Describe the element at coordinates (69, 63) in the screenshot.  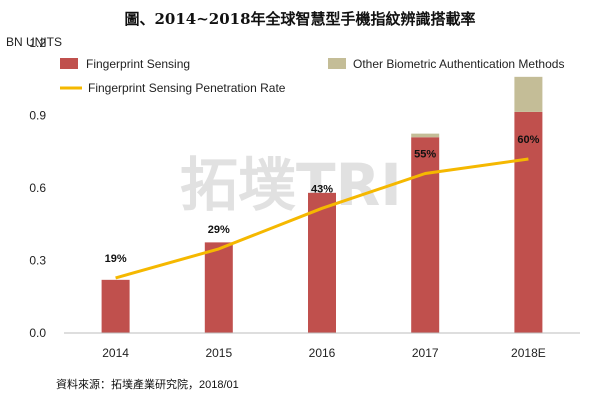
I see `legend-swatch-fingerprint` at that location.